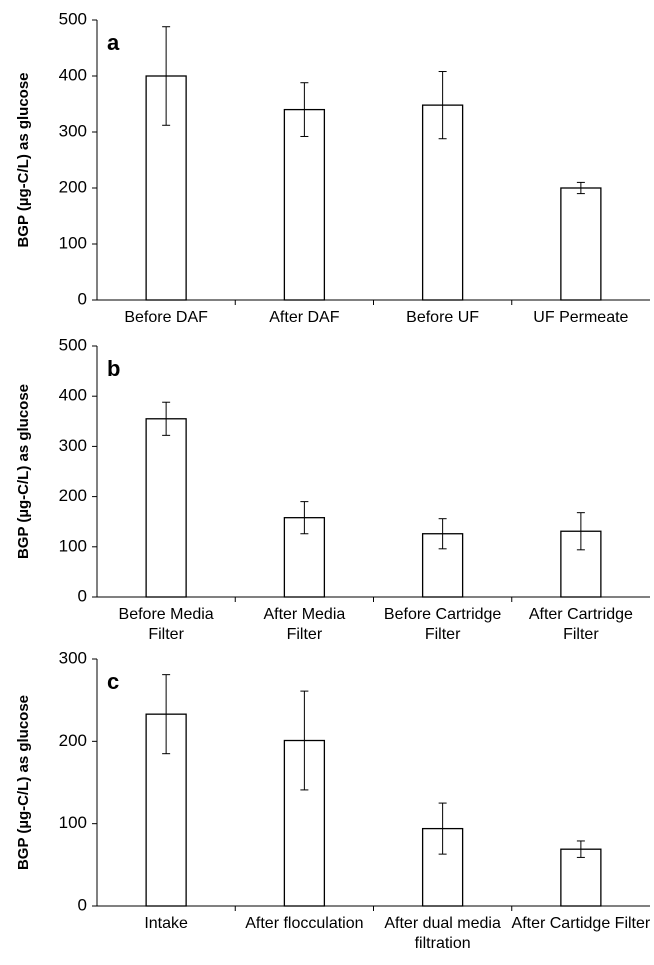  Describe the element at coordinates (166, 624) in the screenshot. I see `x-tick-label: Before Media Filter` at that location.